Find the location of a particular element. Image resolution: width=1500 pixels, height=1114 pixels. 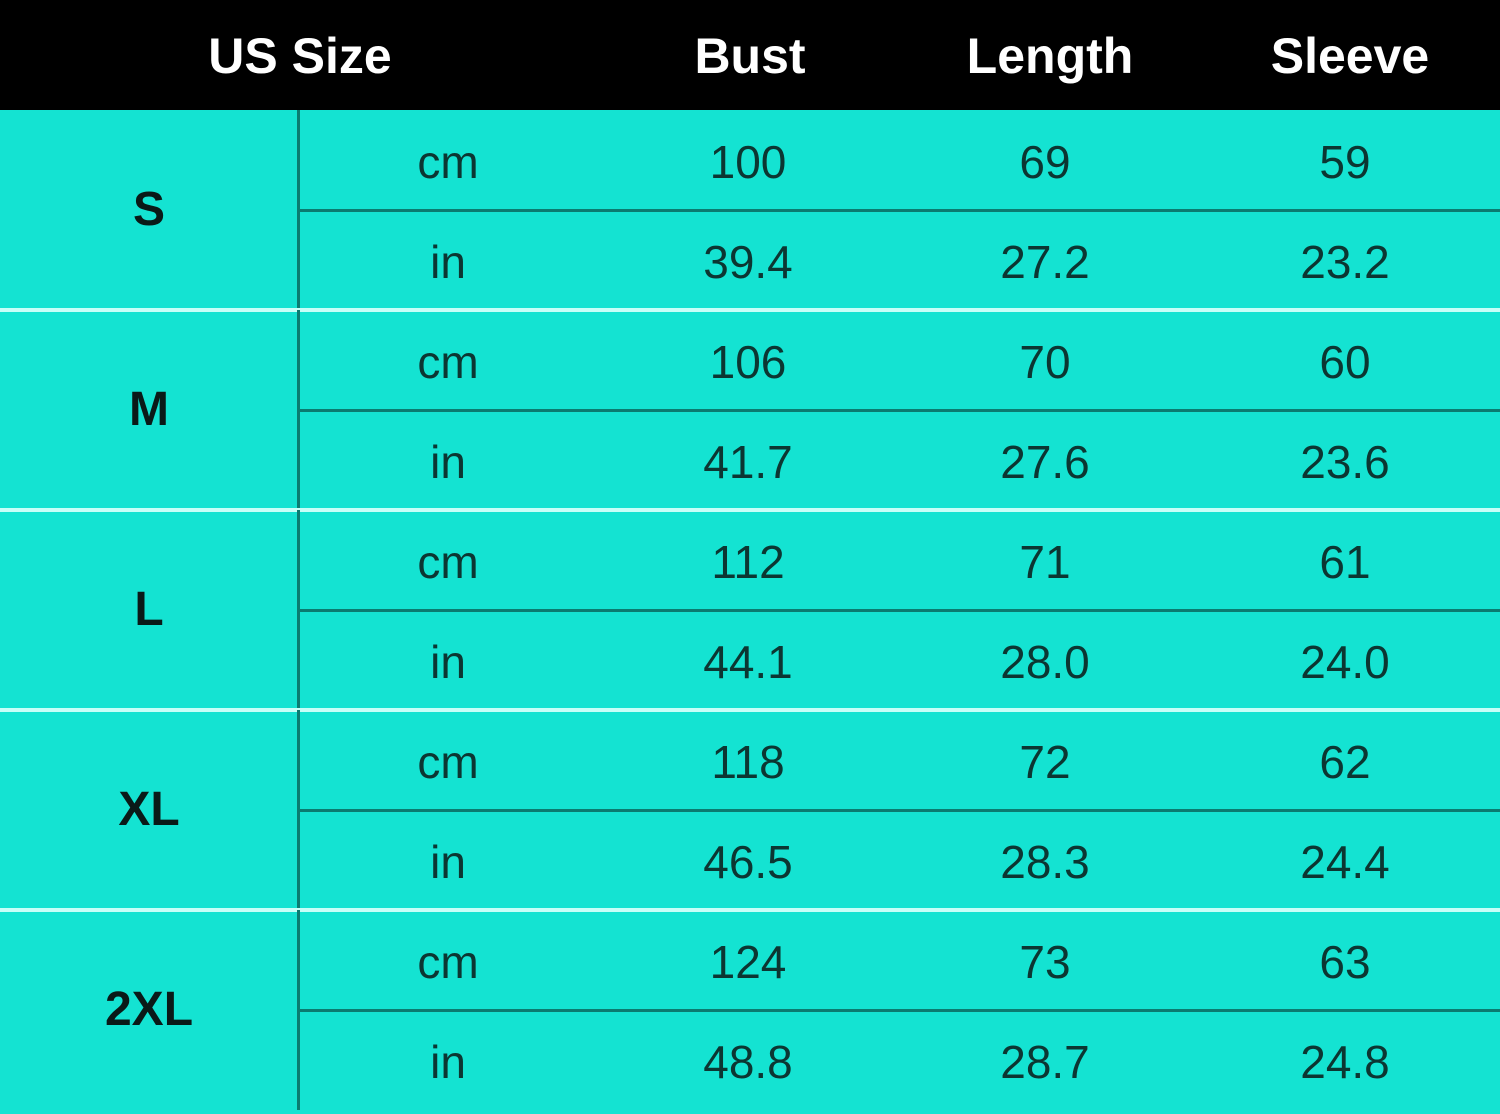

cell-length-cm: 69 is located at coordinates (1045, 162).